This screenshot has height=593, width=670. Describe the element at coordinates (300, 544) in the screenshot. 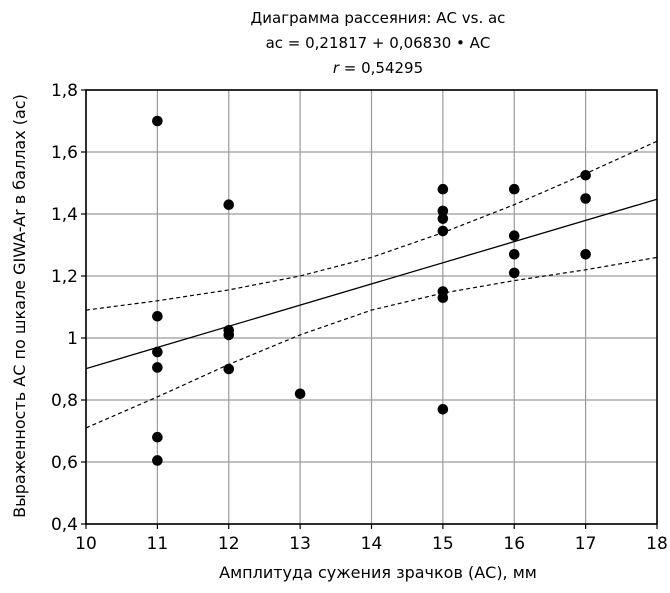

I see `x-tick-label: 13` at that location.